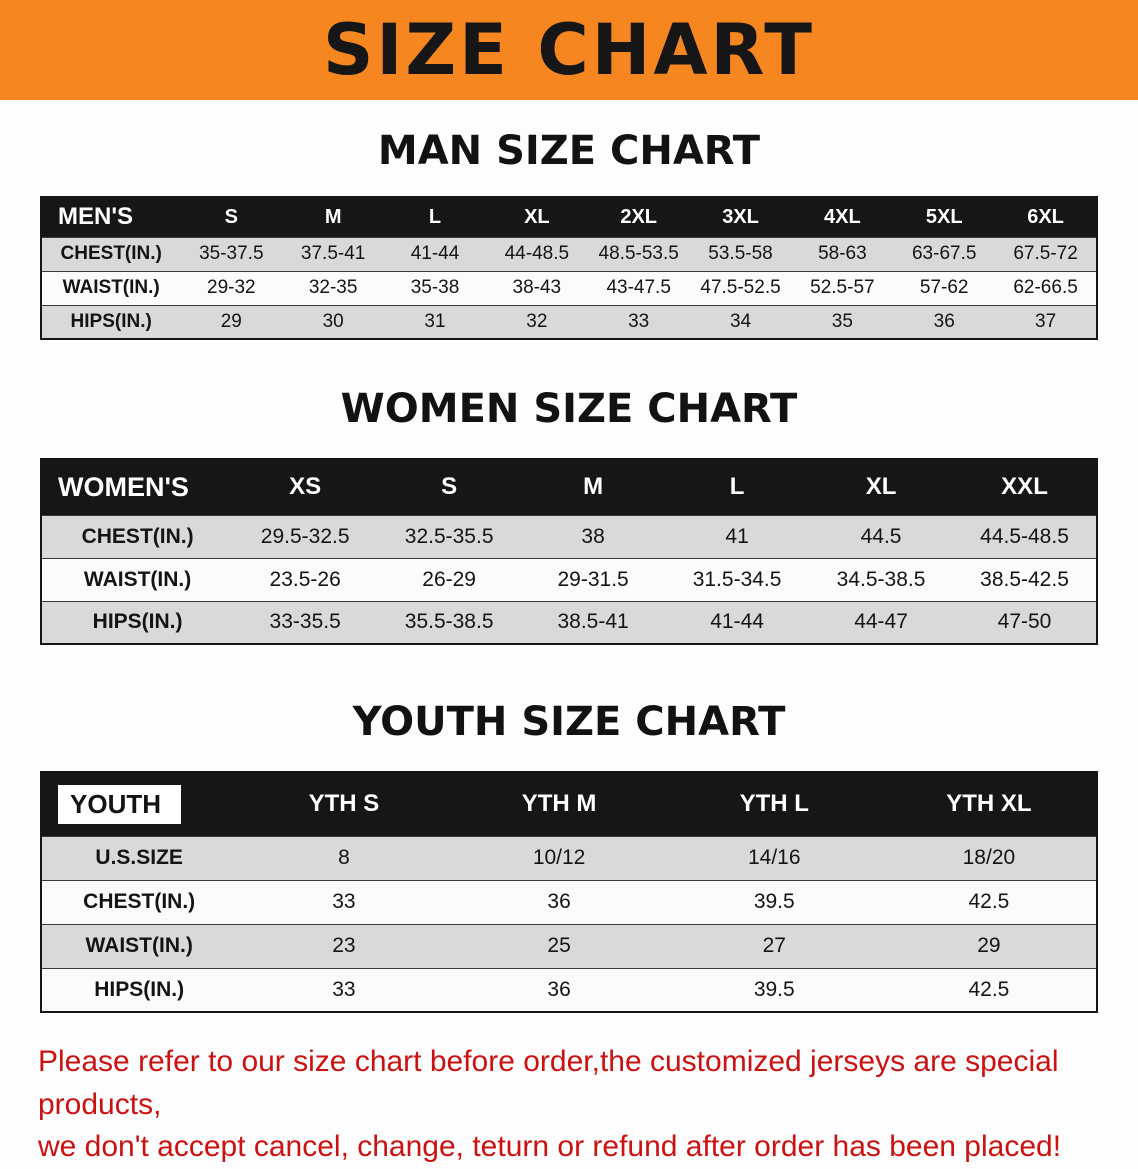 This screenshot has width=1138, height=1169. What do you see at coordinates (740, 287) in the screenshot?
I see `size-value-cell: 47.5-52.5` at bounding box center [740, 287].